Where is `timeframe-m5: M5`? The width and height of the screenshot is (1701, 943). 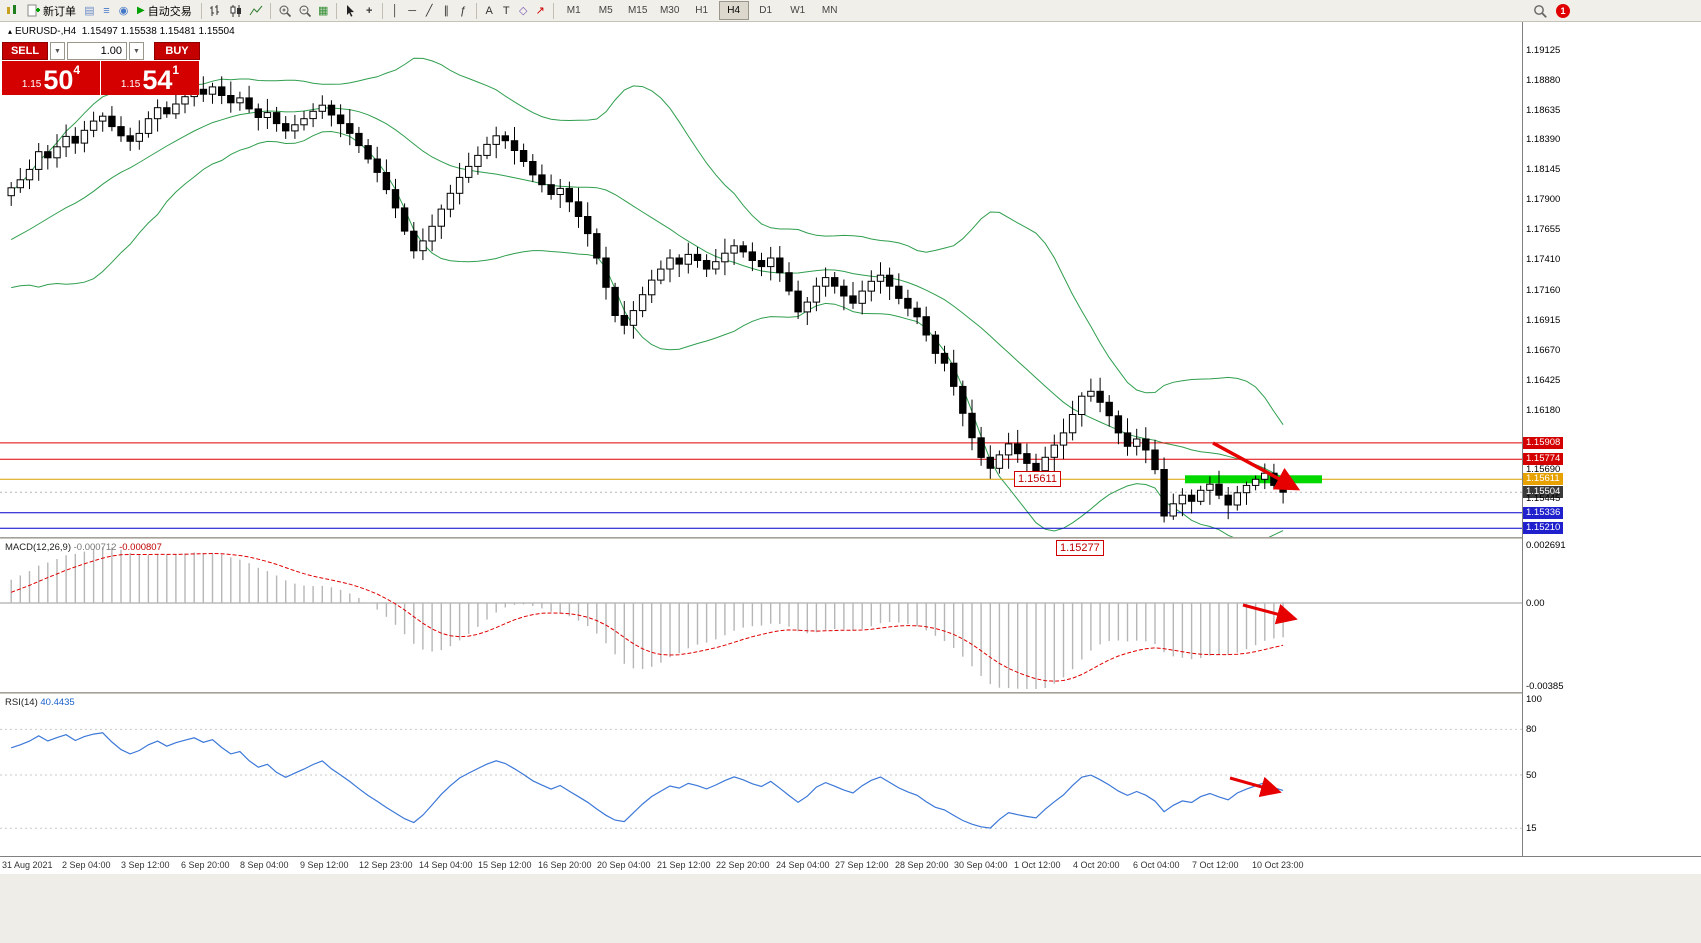 timeframe-m5: M5 is located at coordinates (605, 10).